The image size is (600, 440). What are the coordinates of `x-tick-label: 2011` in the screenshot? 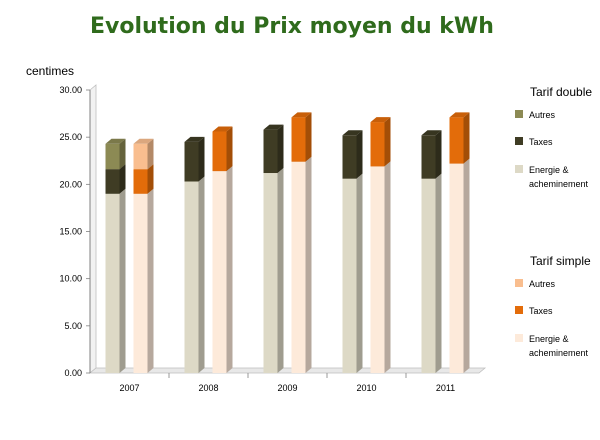 It's located at (445, 388).